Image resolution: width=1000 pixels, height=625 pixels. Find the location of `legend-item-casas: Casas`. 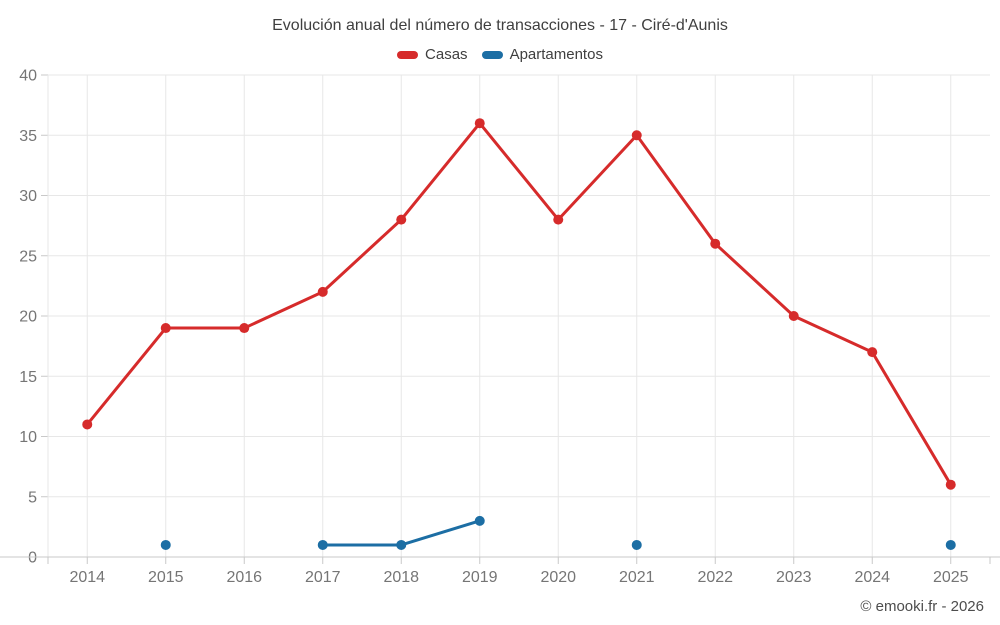

legend-item-casas: Casas is located at coordinates (432, 54).